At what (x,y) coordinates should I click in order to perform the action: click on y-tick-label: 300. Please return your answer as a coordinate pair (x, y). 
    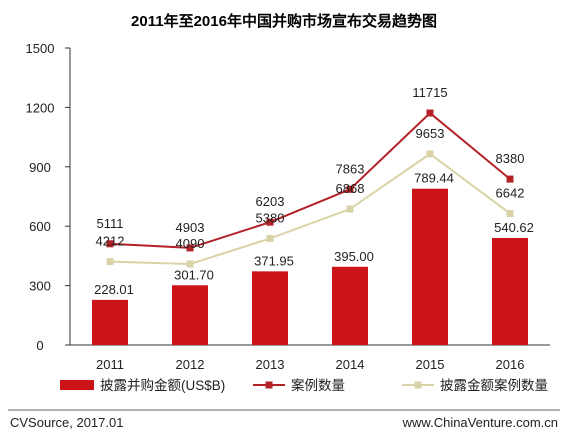
    Looking at the image, I should click on (40, 286).